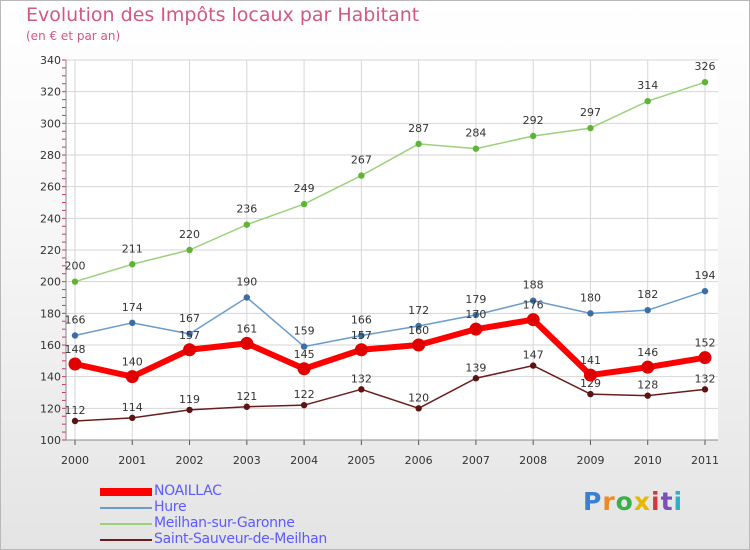 This screenshot has width=750, height=550. I want to click on legend-item-saint-sauveur: Saint-Sauveur-de-Meilhan, so click(230, 539).